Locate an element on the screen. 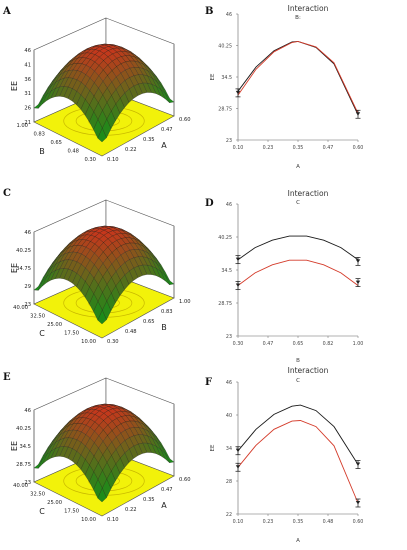 Image resolution: width=407 pixels, height=550 pixels. panel-letter-e: E is located at coordinates (7, 377).